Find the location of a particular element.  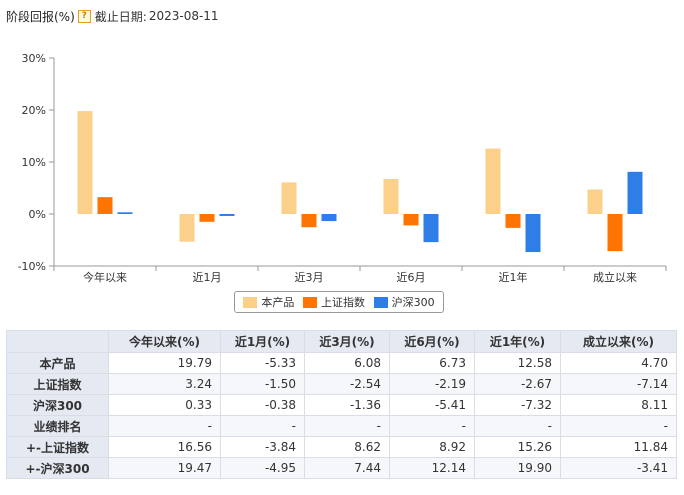

chart-header: 阶段回报(%) ? 截止日期: 2023-08-11 is located at coordinates (112, 16).